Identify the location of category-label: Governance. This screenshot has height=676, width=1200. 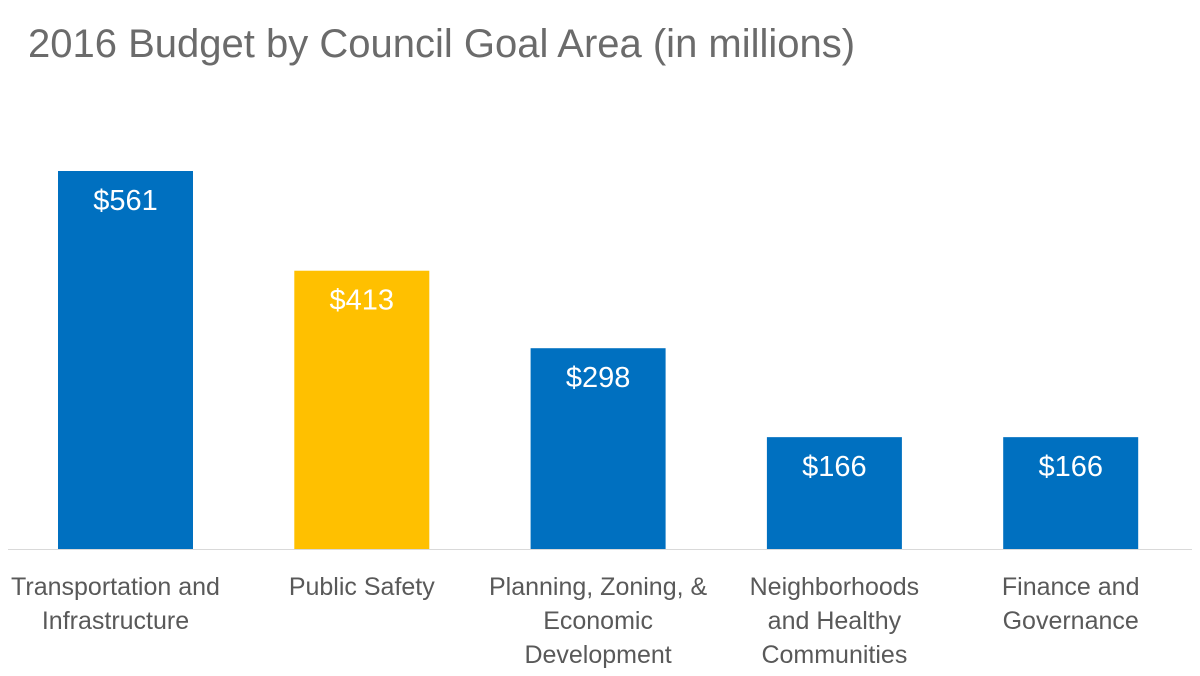
(1071, 621).